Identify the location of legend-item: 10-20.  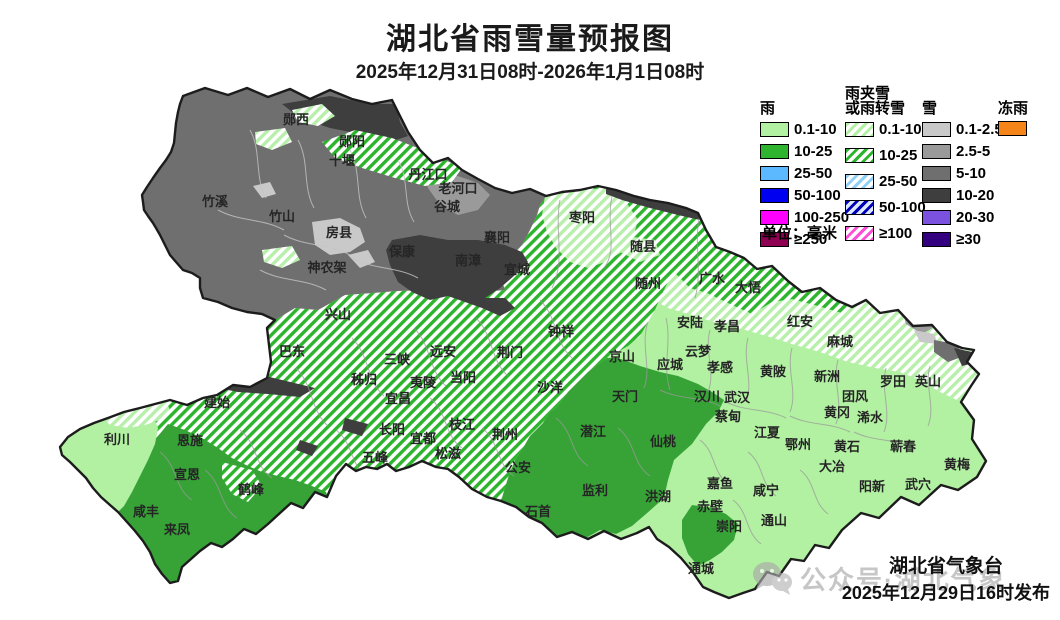
(960, 195).